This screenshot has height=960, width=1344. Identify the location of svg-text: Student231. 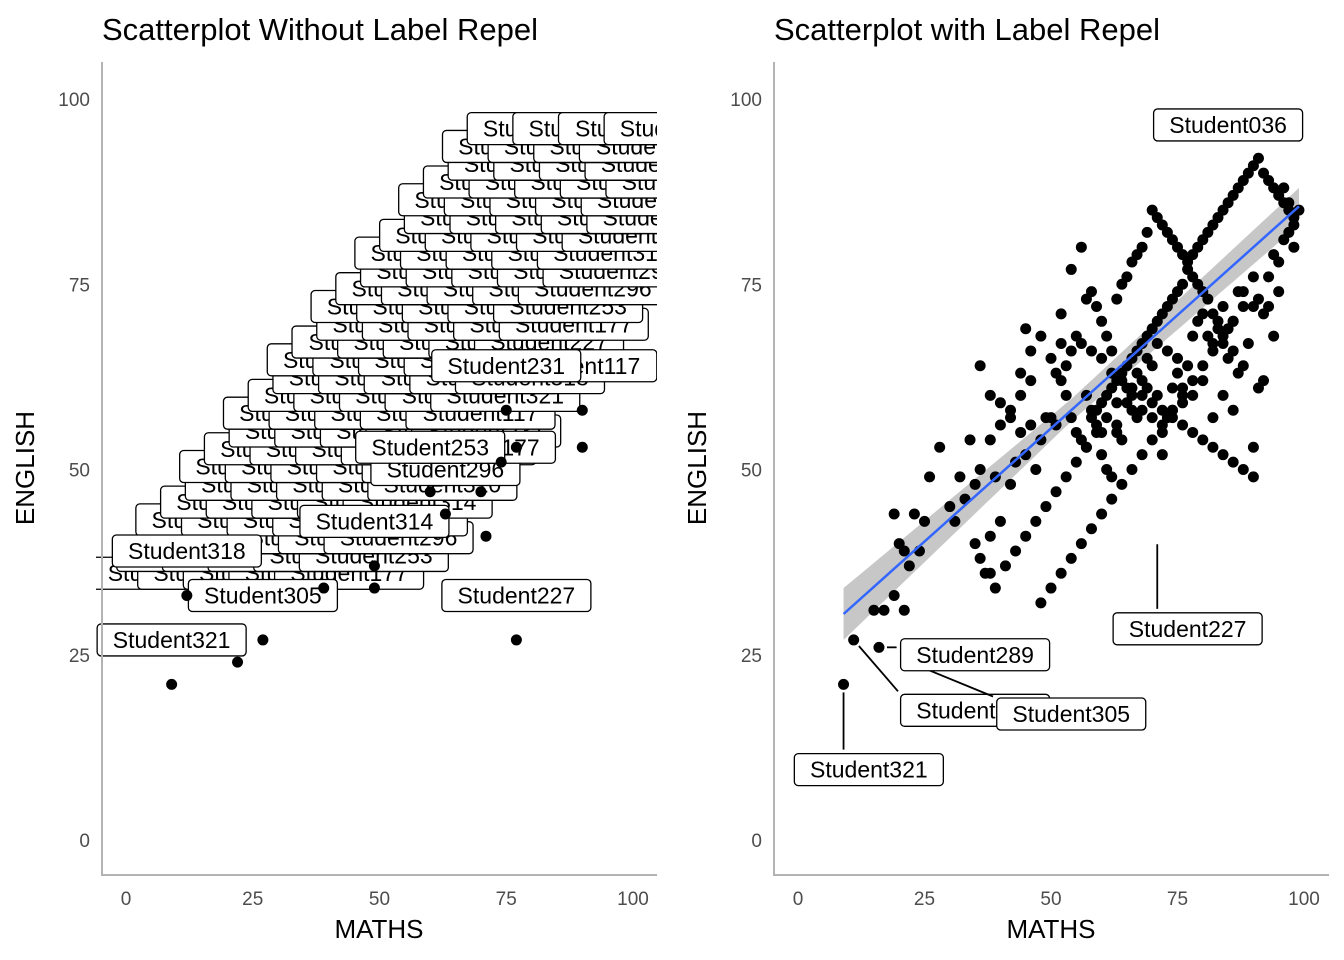
(506, 366).